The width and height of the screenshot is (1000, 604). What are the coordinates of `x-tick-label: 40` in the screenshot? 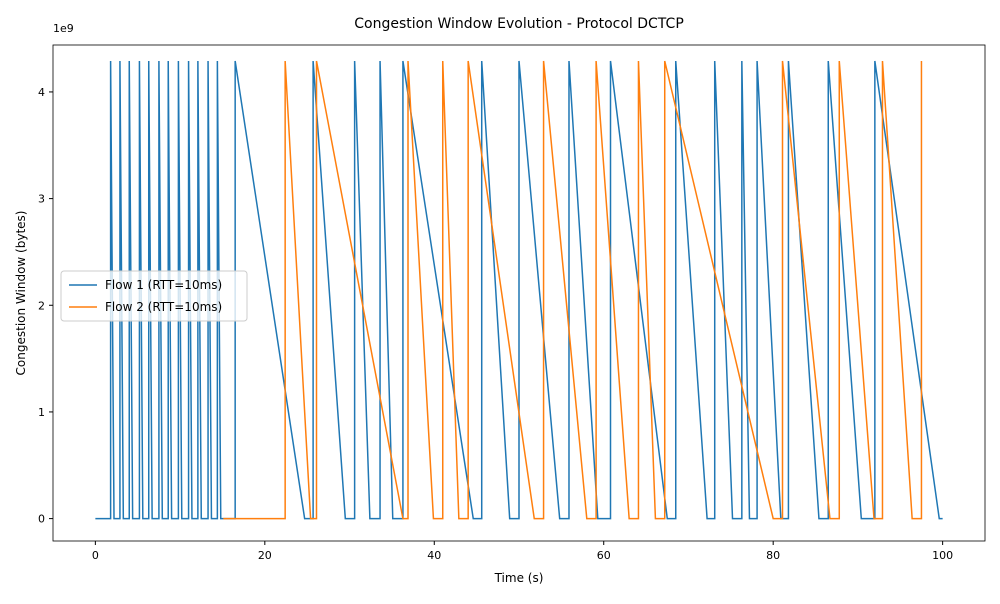 It's located at (434, 555).